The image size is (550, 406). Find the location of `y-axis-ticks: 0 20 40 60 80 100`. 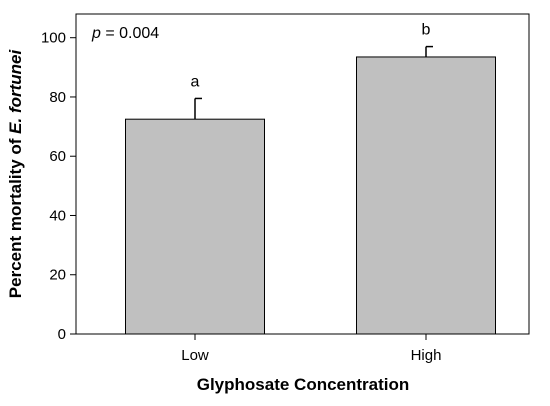

y-axis-ticks: 0 20 40 60 80 100 is located at coordinates (58, 186).